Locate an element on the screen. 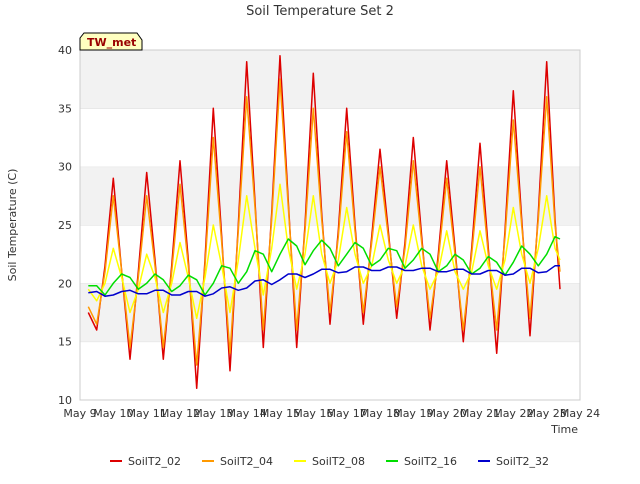 Image resolution: width=640 pixels, height=484 pixels. legend-item: SoilT2_32 is located at coordinates (513, 461).